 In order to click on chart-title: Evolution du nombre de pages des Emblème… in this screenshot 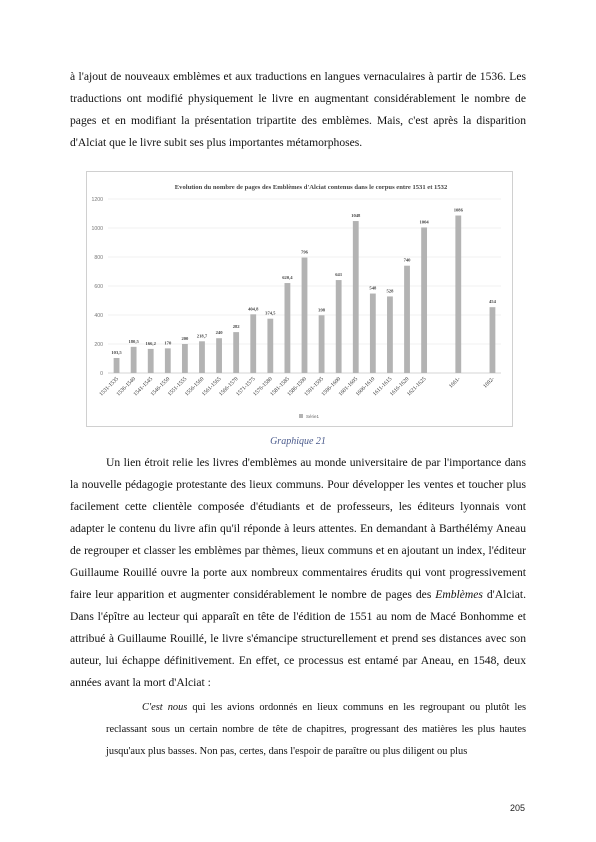, I will do `click(311, 187)`.